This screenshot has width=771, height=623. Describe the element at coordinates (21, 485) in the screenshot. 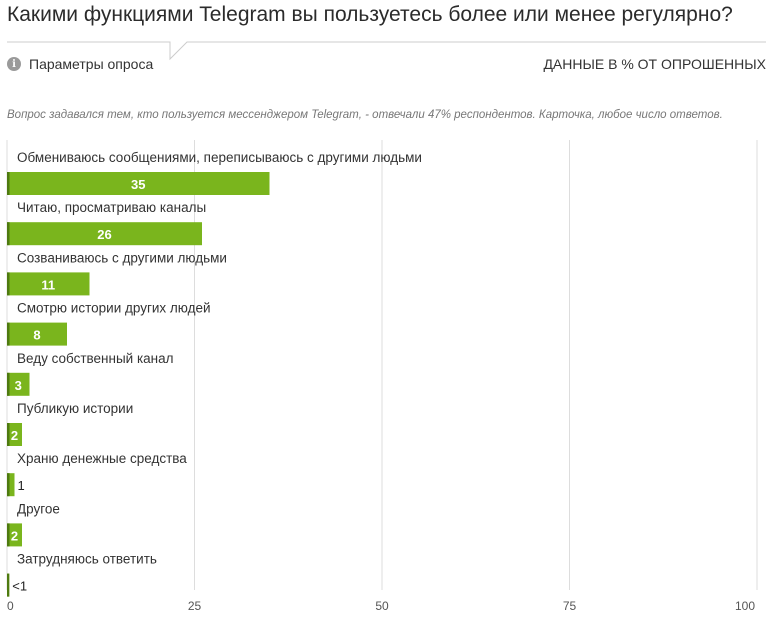

I see `bar-value-label: 1` at that location.